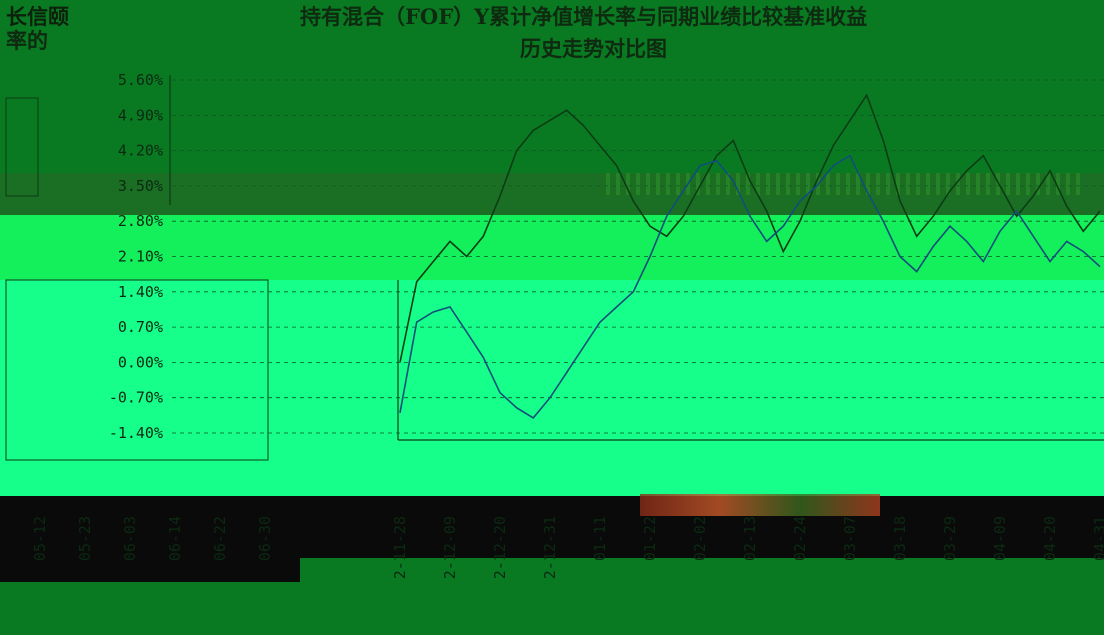  Describe the element at coordinates (1000, 538) in the screenshot. I see `x-tick-label: 04-09` at that location.